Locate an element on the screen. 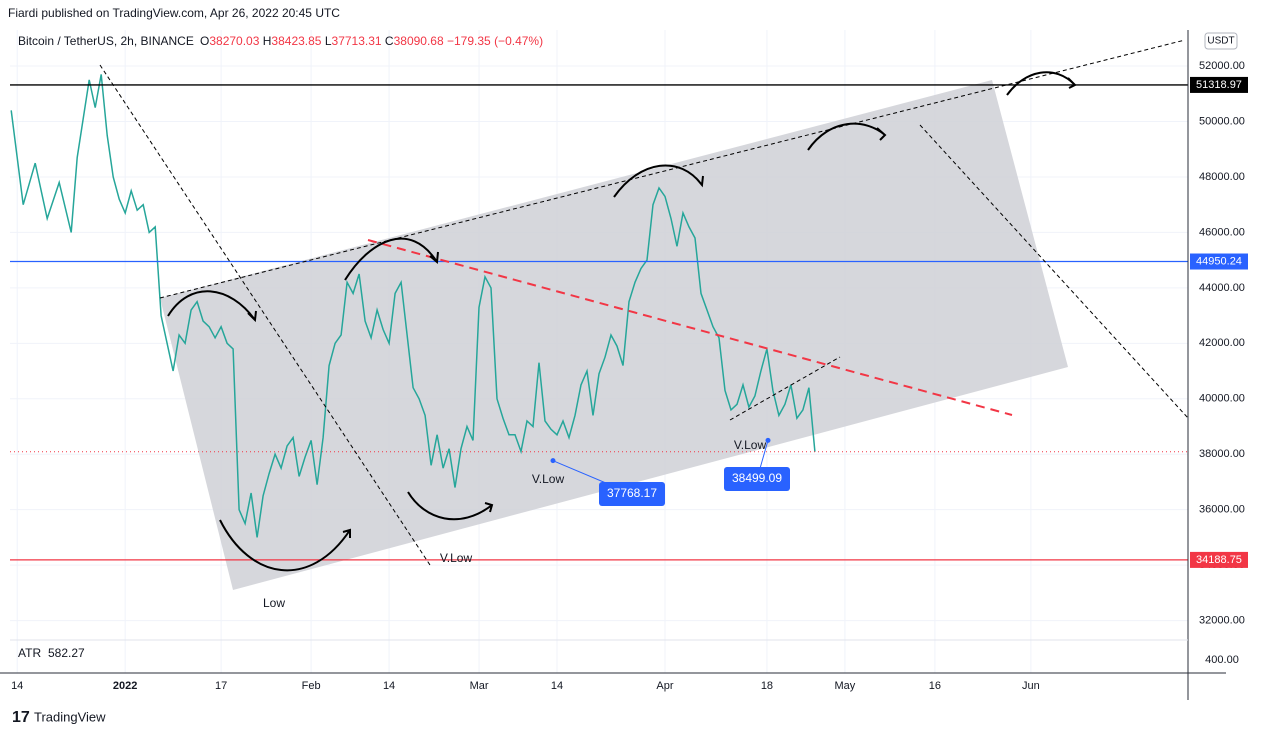 The height and width of the screenshot is (741, 1263). legend-item: 37713.31 is located at coordinates (357, 41).